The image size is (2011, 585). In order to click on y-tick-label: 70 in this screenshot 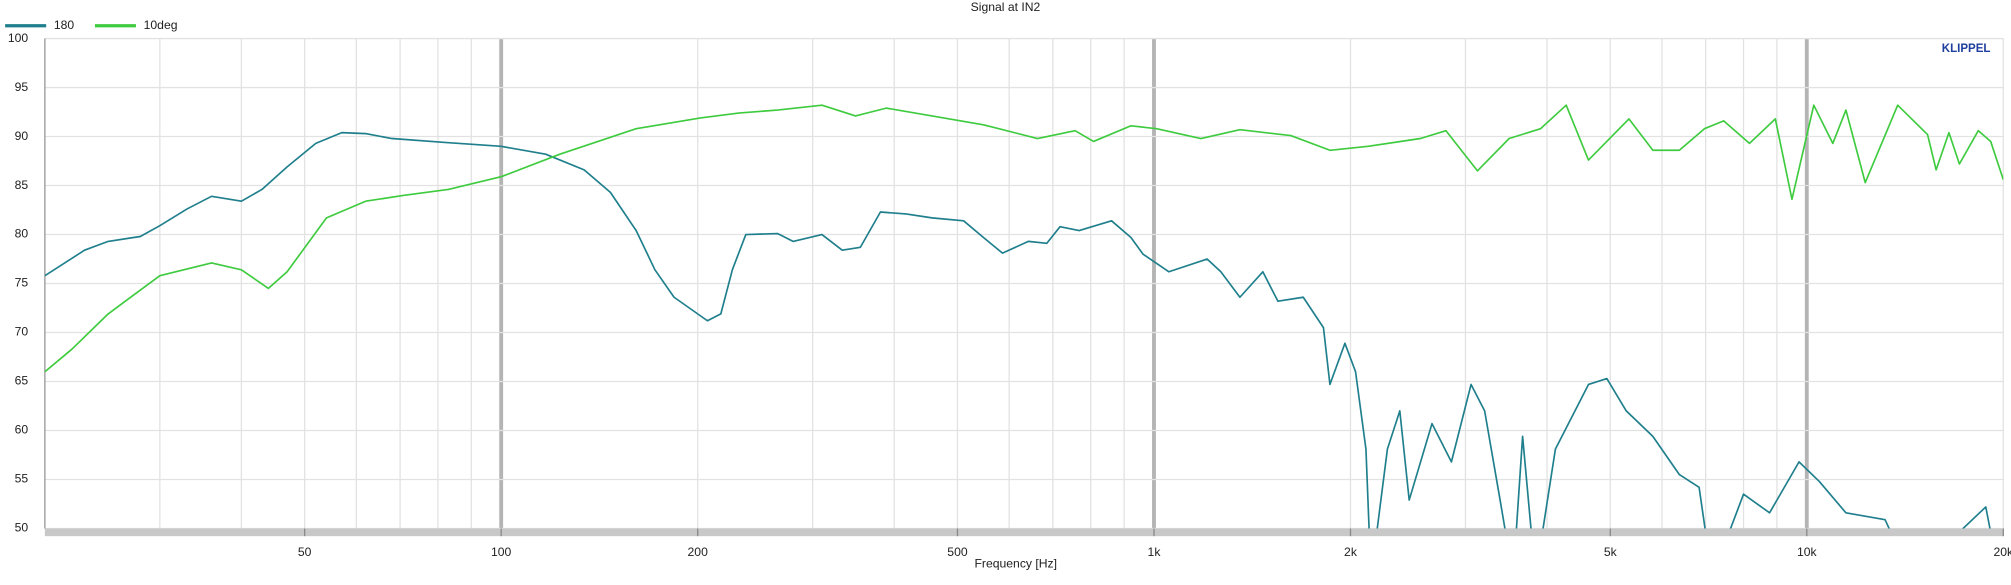, I will do `click(22, 332)`.